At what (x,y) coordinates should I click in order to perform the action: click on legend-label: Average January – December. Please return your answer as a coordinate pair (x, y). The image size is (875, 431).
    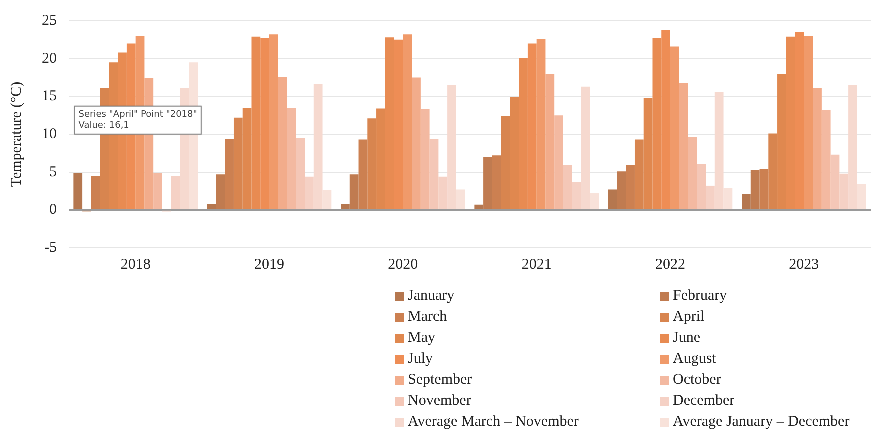
    Looking at the image, I should click on (761, 422).